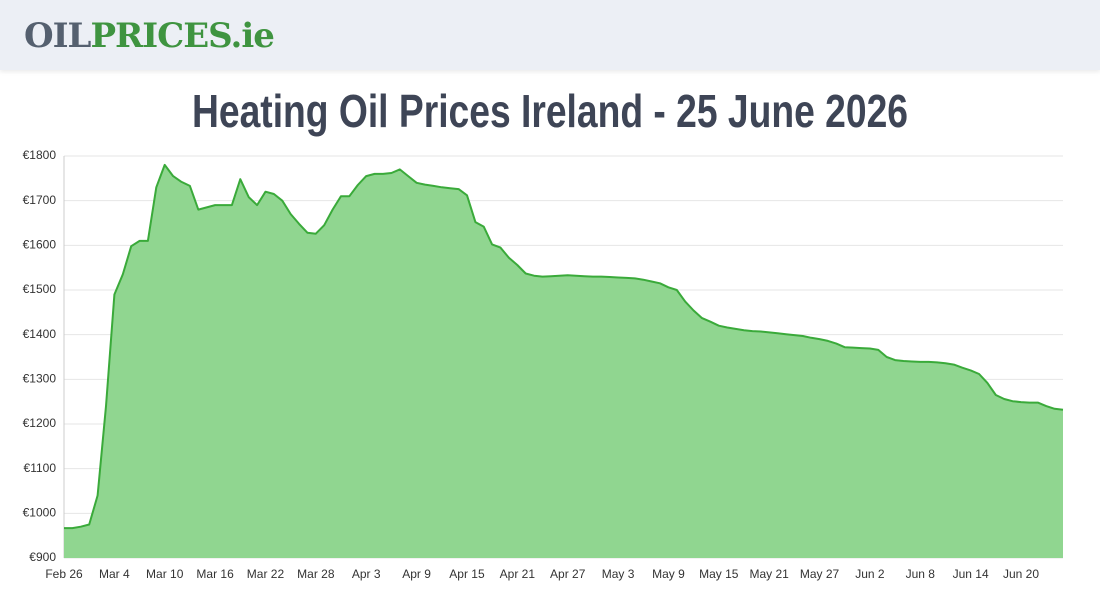  What do you see at coordinates (467, 574) in the screenshot?
I see `x-tick-label: Apr 15` at bounding box center [467, 574].